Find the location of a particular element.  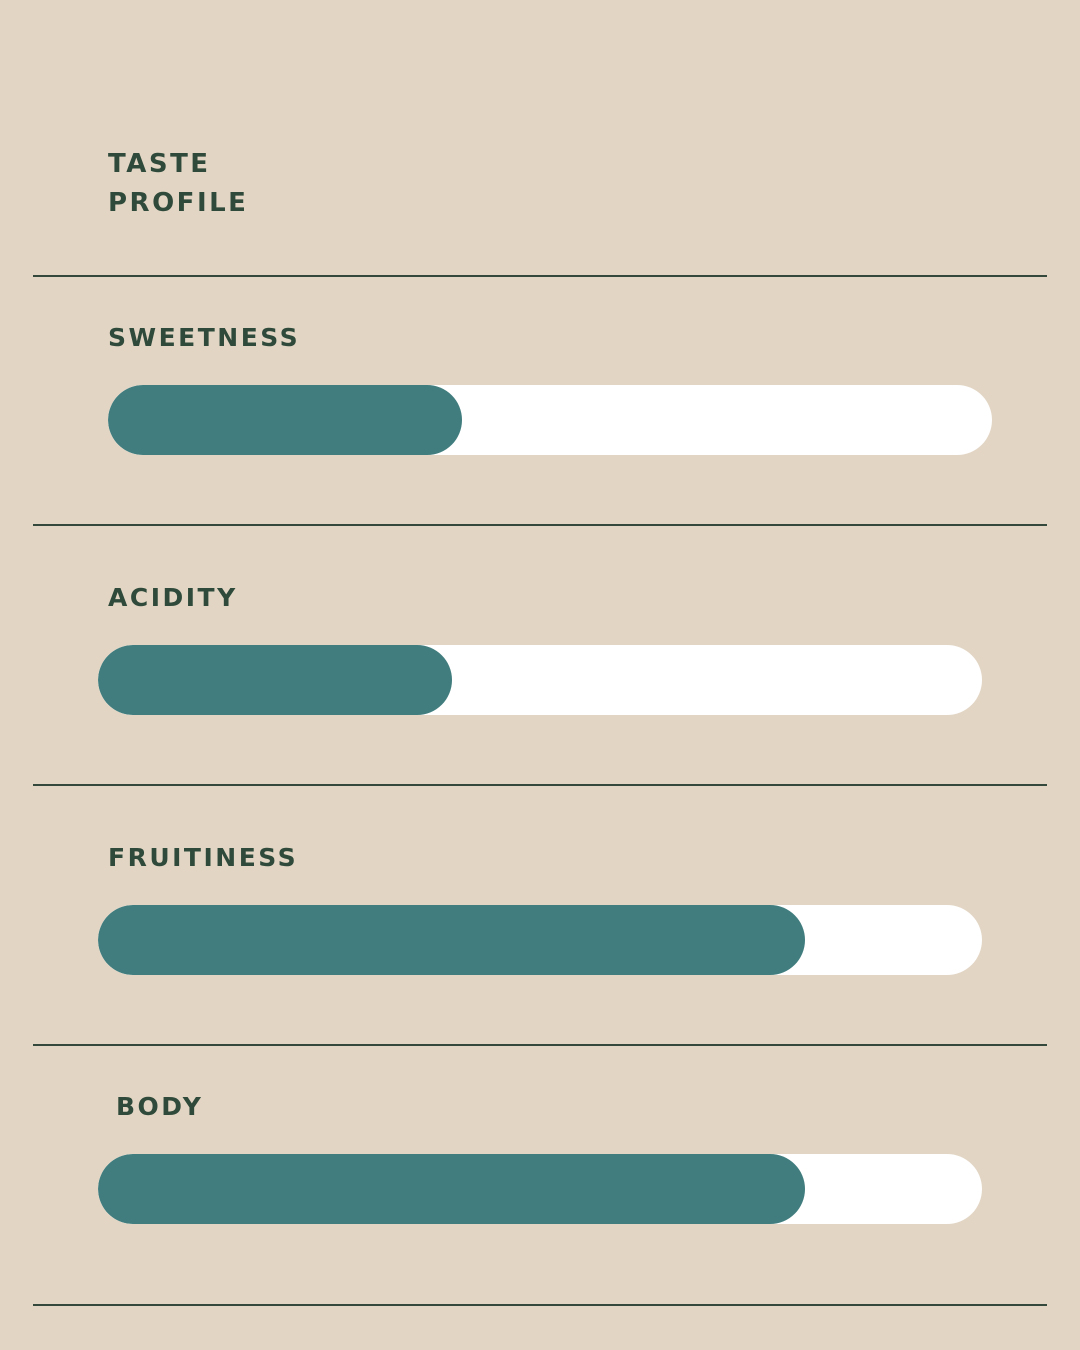

acidity-bar-fill is located at coordinates (275, 680).